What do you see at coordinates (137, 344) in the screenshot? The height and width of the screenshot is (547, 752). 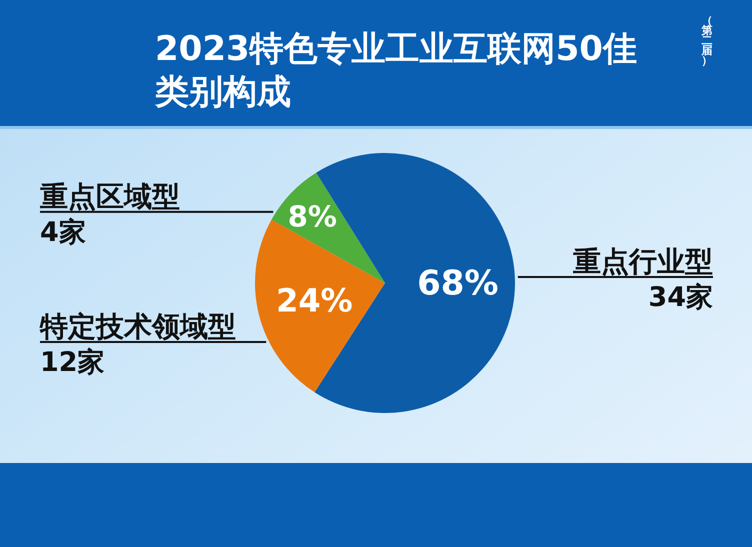 I see `slice-label: 特定技术领域型 12家` at bounding box center [137, 344].